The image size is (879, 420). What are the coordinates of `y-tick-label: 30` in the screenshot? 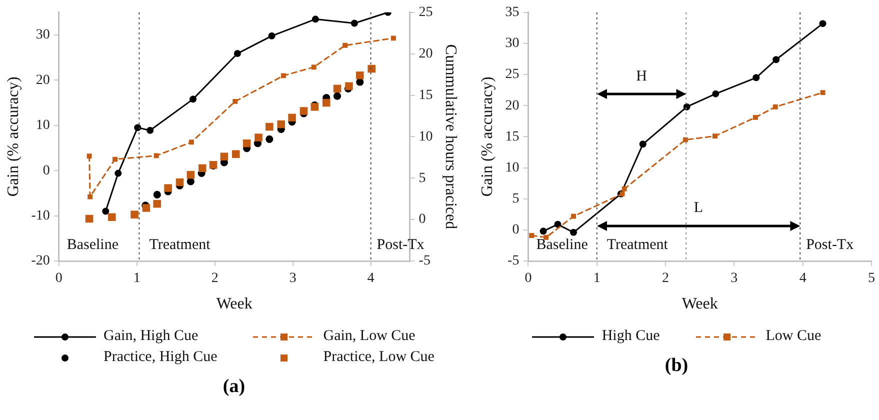 It's located at (43, 35).